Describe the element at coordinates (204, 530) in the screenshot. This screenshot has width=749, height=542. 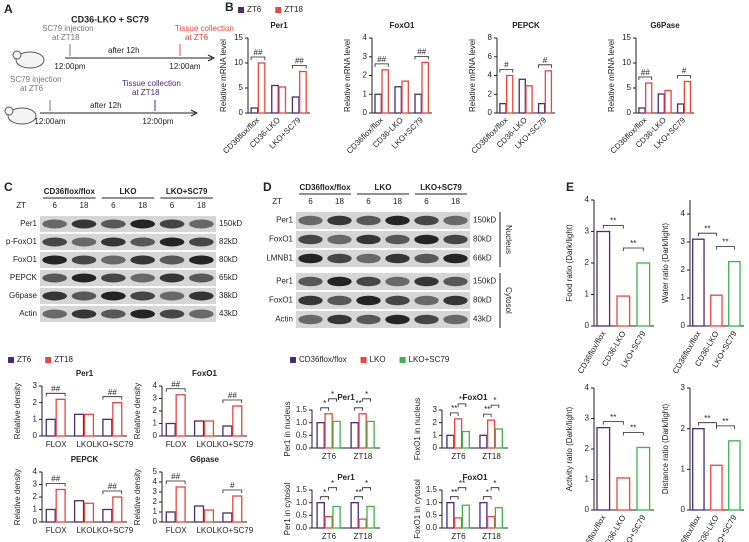
I see `x-tick-label: LKO` at that location.